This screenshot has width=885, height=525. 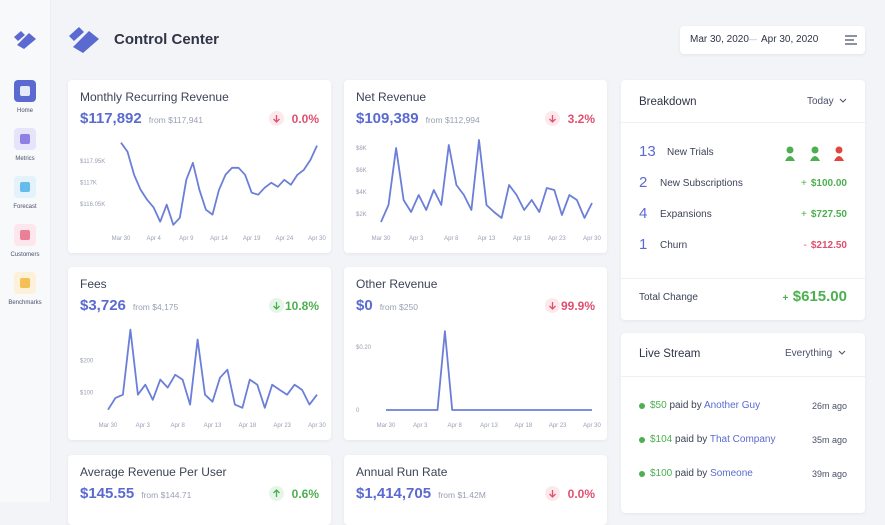 What do you see at coordinates (25, 251) in the screenshot?
I see `sidebar` at bounding box center [25, 251].